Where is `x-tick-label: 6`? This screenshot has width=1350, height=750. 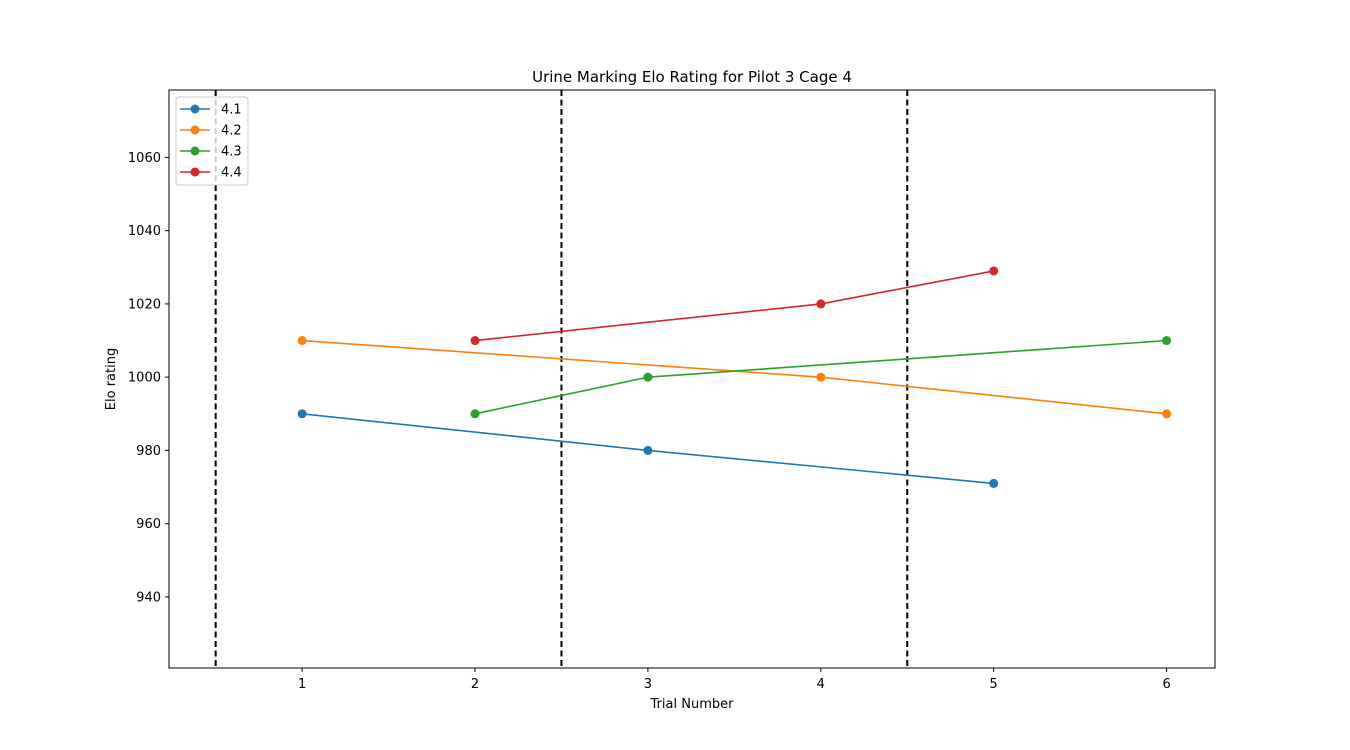
x-tick-label: 6 is located at coordinates (1166, 684).